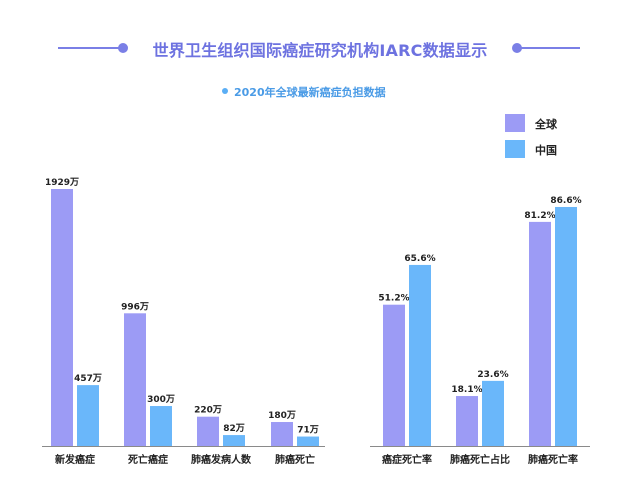  Describe the element at coordinates (88, 378) in the screenshot. I see `data-label: 457万` at that location.